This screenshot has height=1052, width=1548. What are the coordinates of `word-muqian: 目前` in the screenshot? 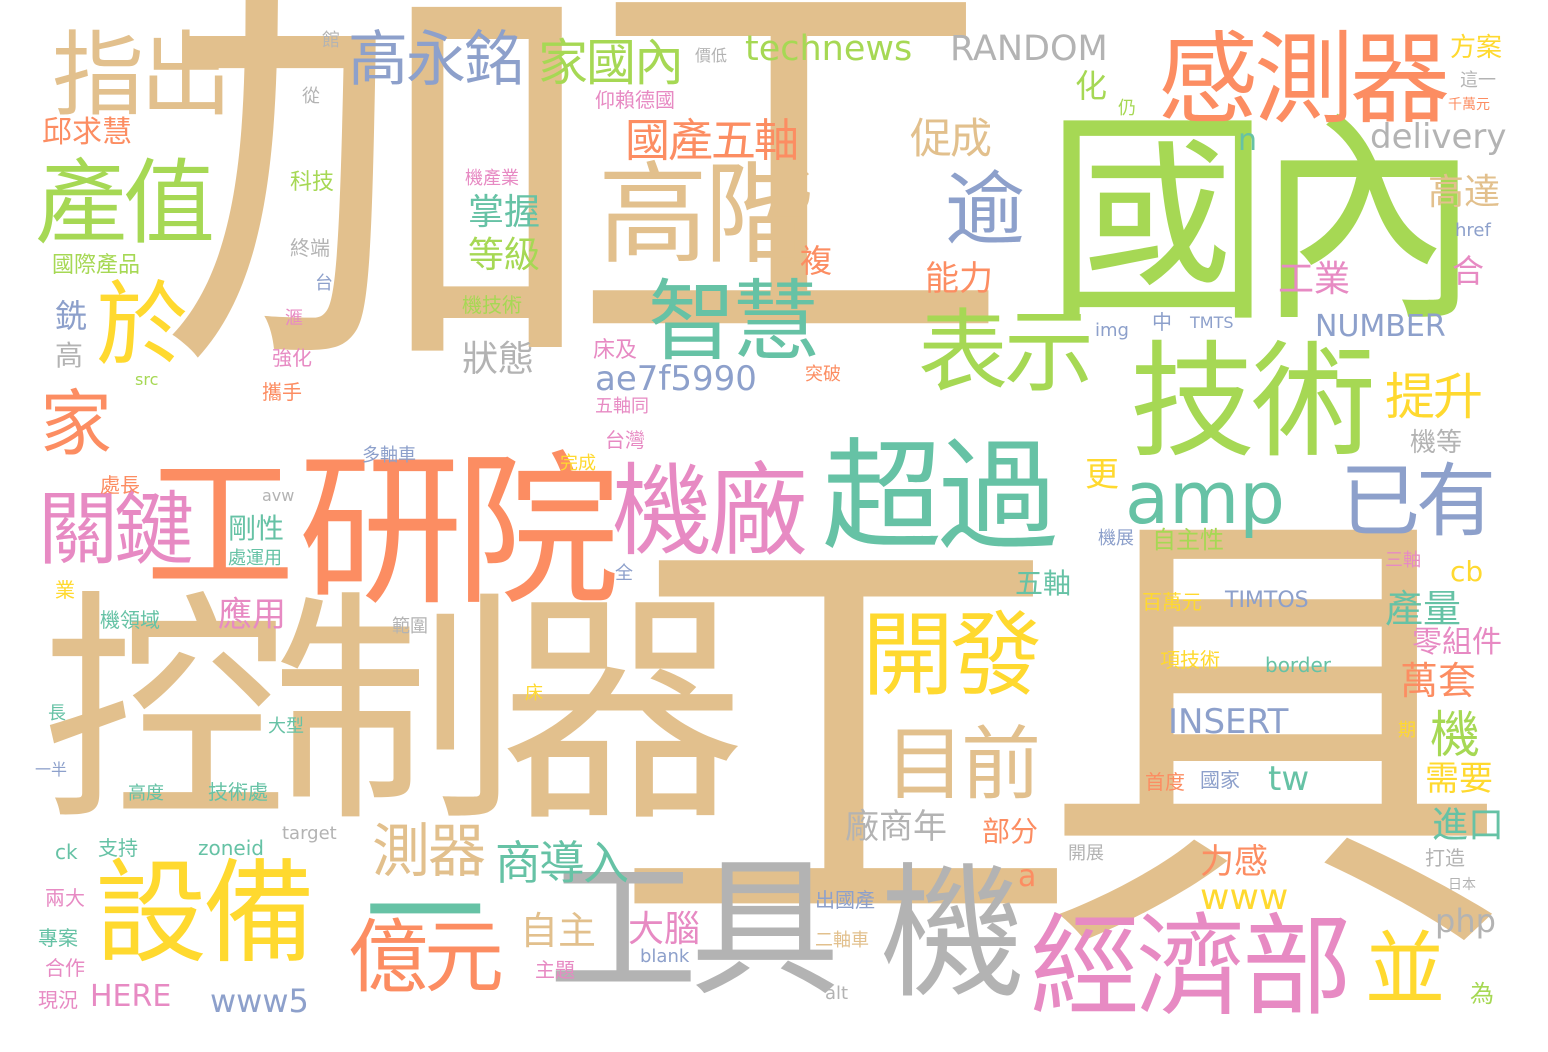 It's located at (963, 764).